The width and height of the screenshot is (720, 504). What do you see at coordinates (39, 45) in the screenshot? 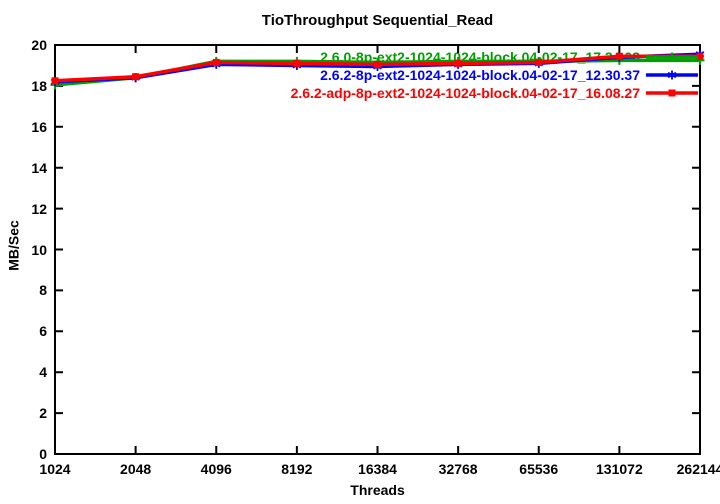
I see `y-tick-label: 20` at bounding box center [39, 45].